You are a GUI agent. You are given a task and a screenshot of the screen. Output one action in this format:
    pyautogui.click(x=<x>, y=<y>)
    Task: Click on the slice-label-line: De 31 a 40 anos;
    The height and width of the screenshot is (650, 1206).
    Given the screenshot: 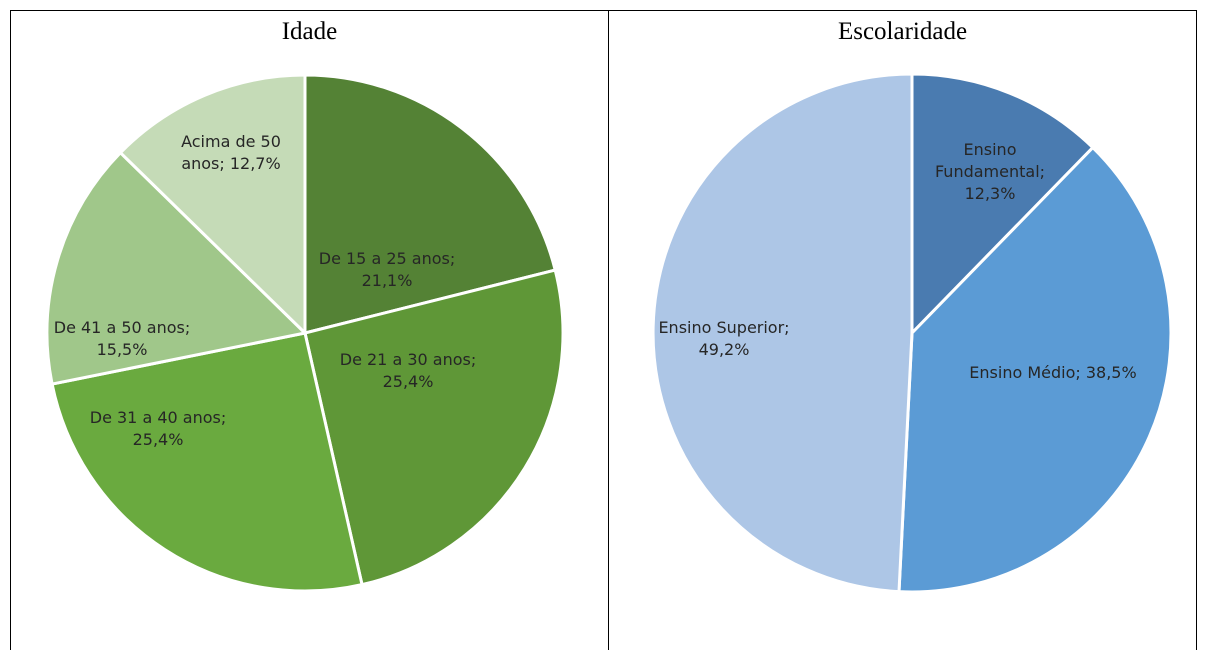 What is the action you would take?
    pyautogui.click(x=158, y=417)
    